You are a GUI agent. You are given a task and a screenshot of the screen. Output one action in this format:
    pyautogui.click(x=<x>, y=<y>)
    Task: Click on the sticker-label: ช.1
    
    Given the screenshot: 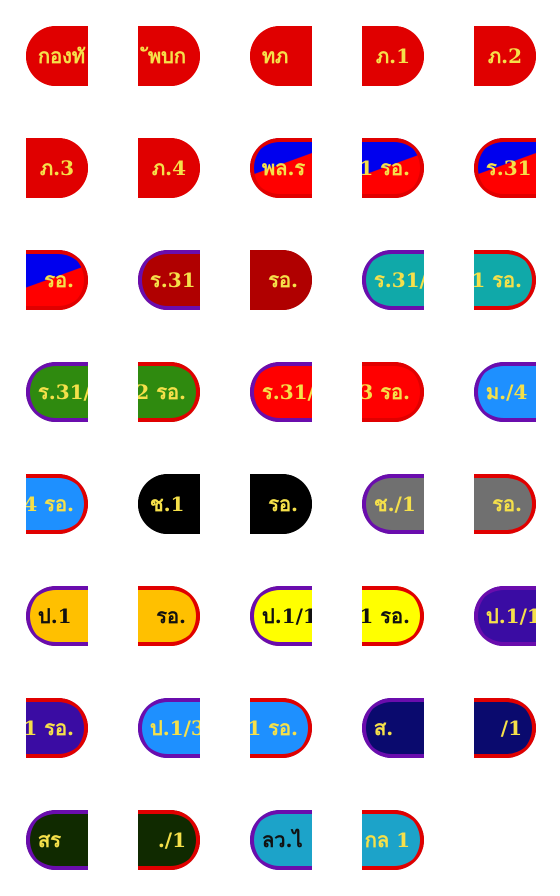 What is the action you would take?
    pyautogui.click(x=167, y=504)
    